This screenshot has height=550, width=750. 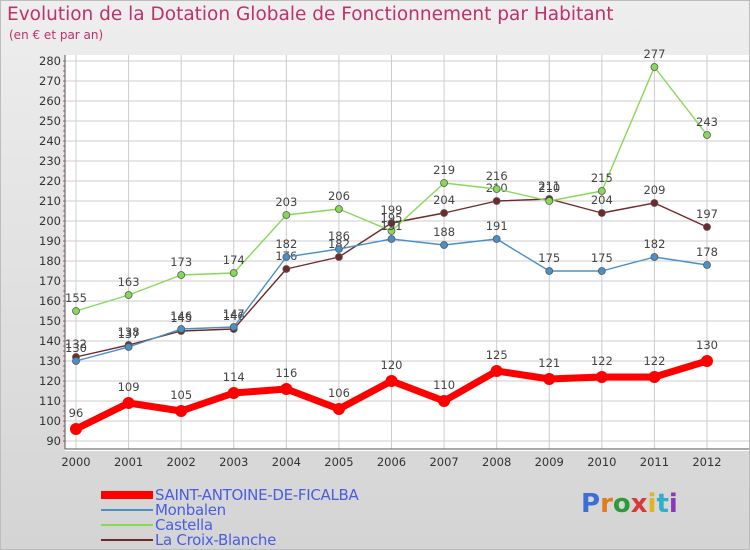 I want to click on data-label: 130, so click(x=76, y=348).